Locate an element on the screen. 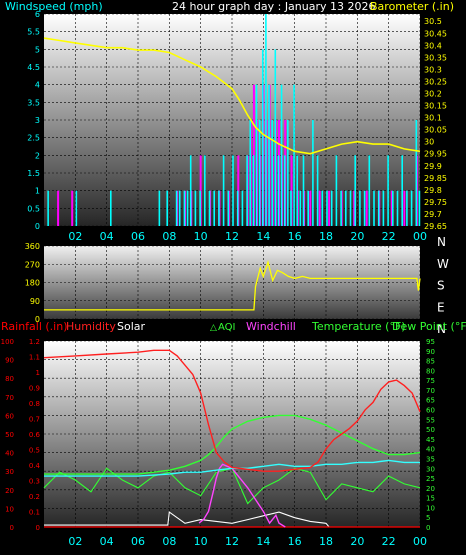 This screenshot has height=555, width=466. barometer-tick-label: 29.85 is located at coordinates (435, 178).